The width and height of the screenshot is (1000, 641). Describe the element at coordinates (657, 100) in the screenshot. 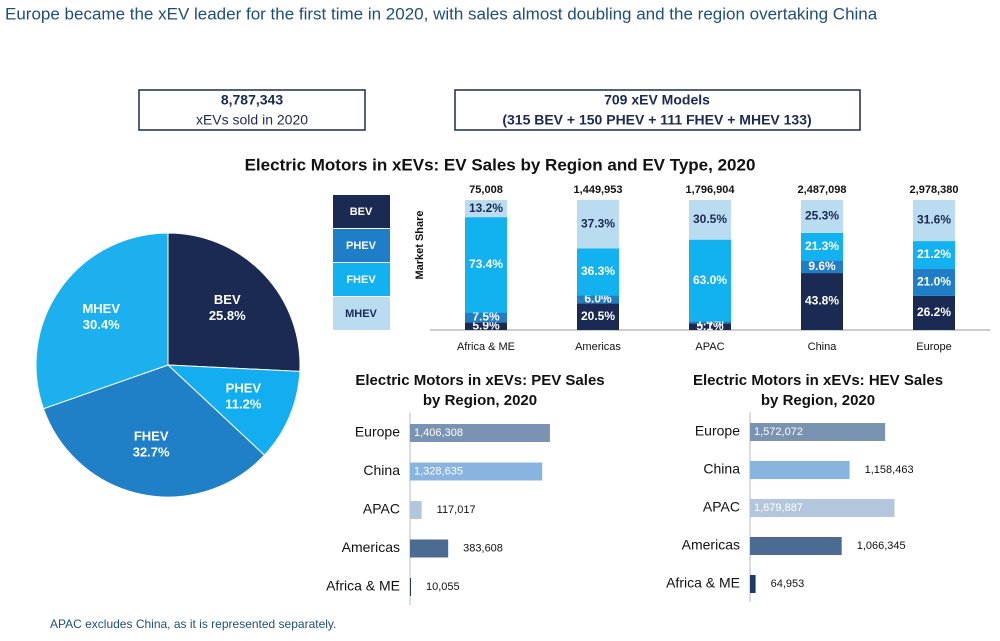

I see `stat-value: 709 xEV Models` at that location.